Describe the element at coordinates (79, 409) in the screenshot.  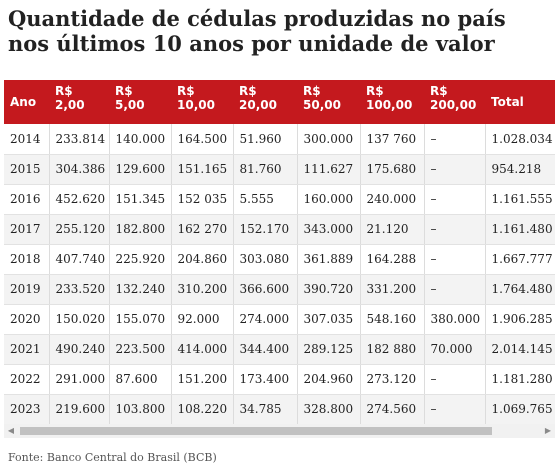
I see `table-cell: 219.600` at that location.